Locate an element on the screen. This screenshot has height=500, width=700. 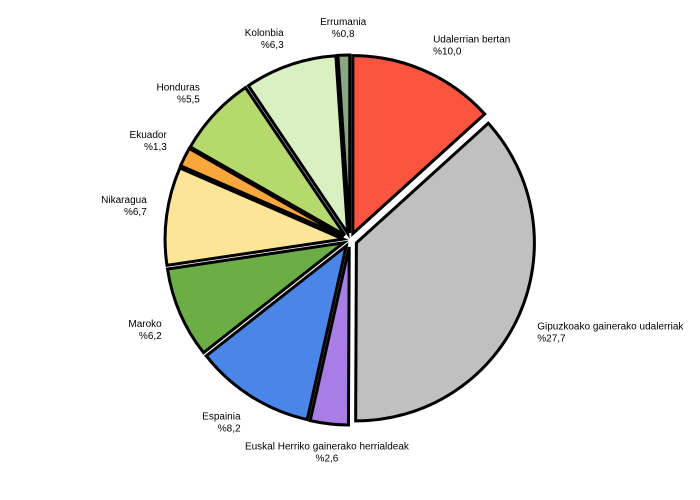
slice-value: %2,6 is located at coordinates (327, 459).